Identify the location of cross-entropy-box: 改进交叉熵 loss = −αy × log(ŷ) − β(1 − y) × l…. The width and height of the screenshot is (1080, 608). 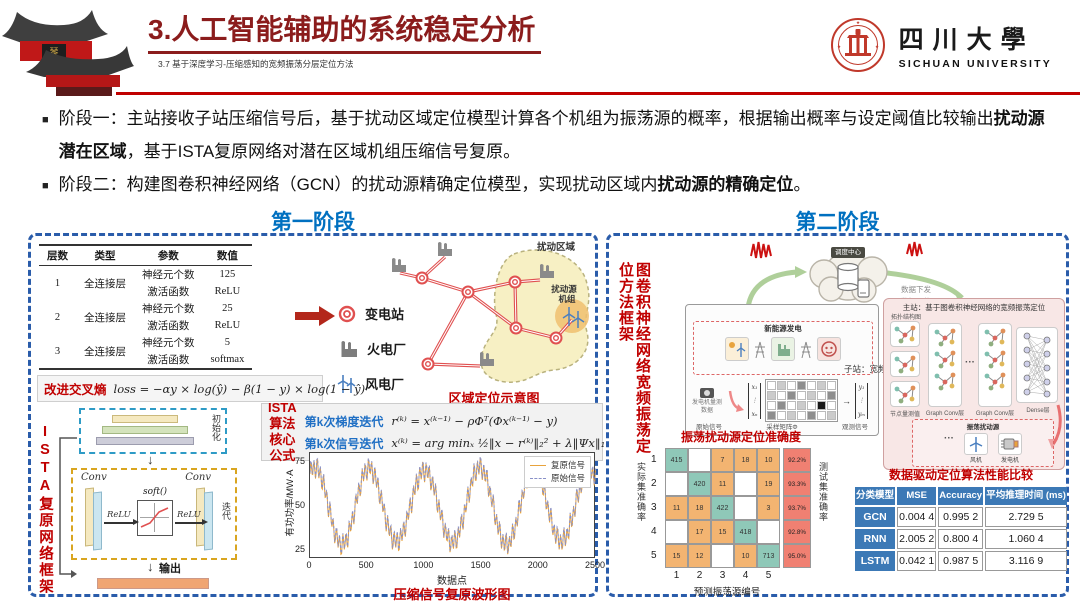
(201, 388).